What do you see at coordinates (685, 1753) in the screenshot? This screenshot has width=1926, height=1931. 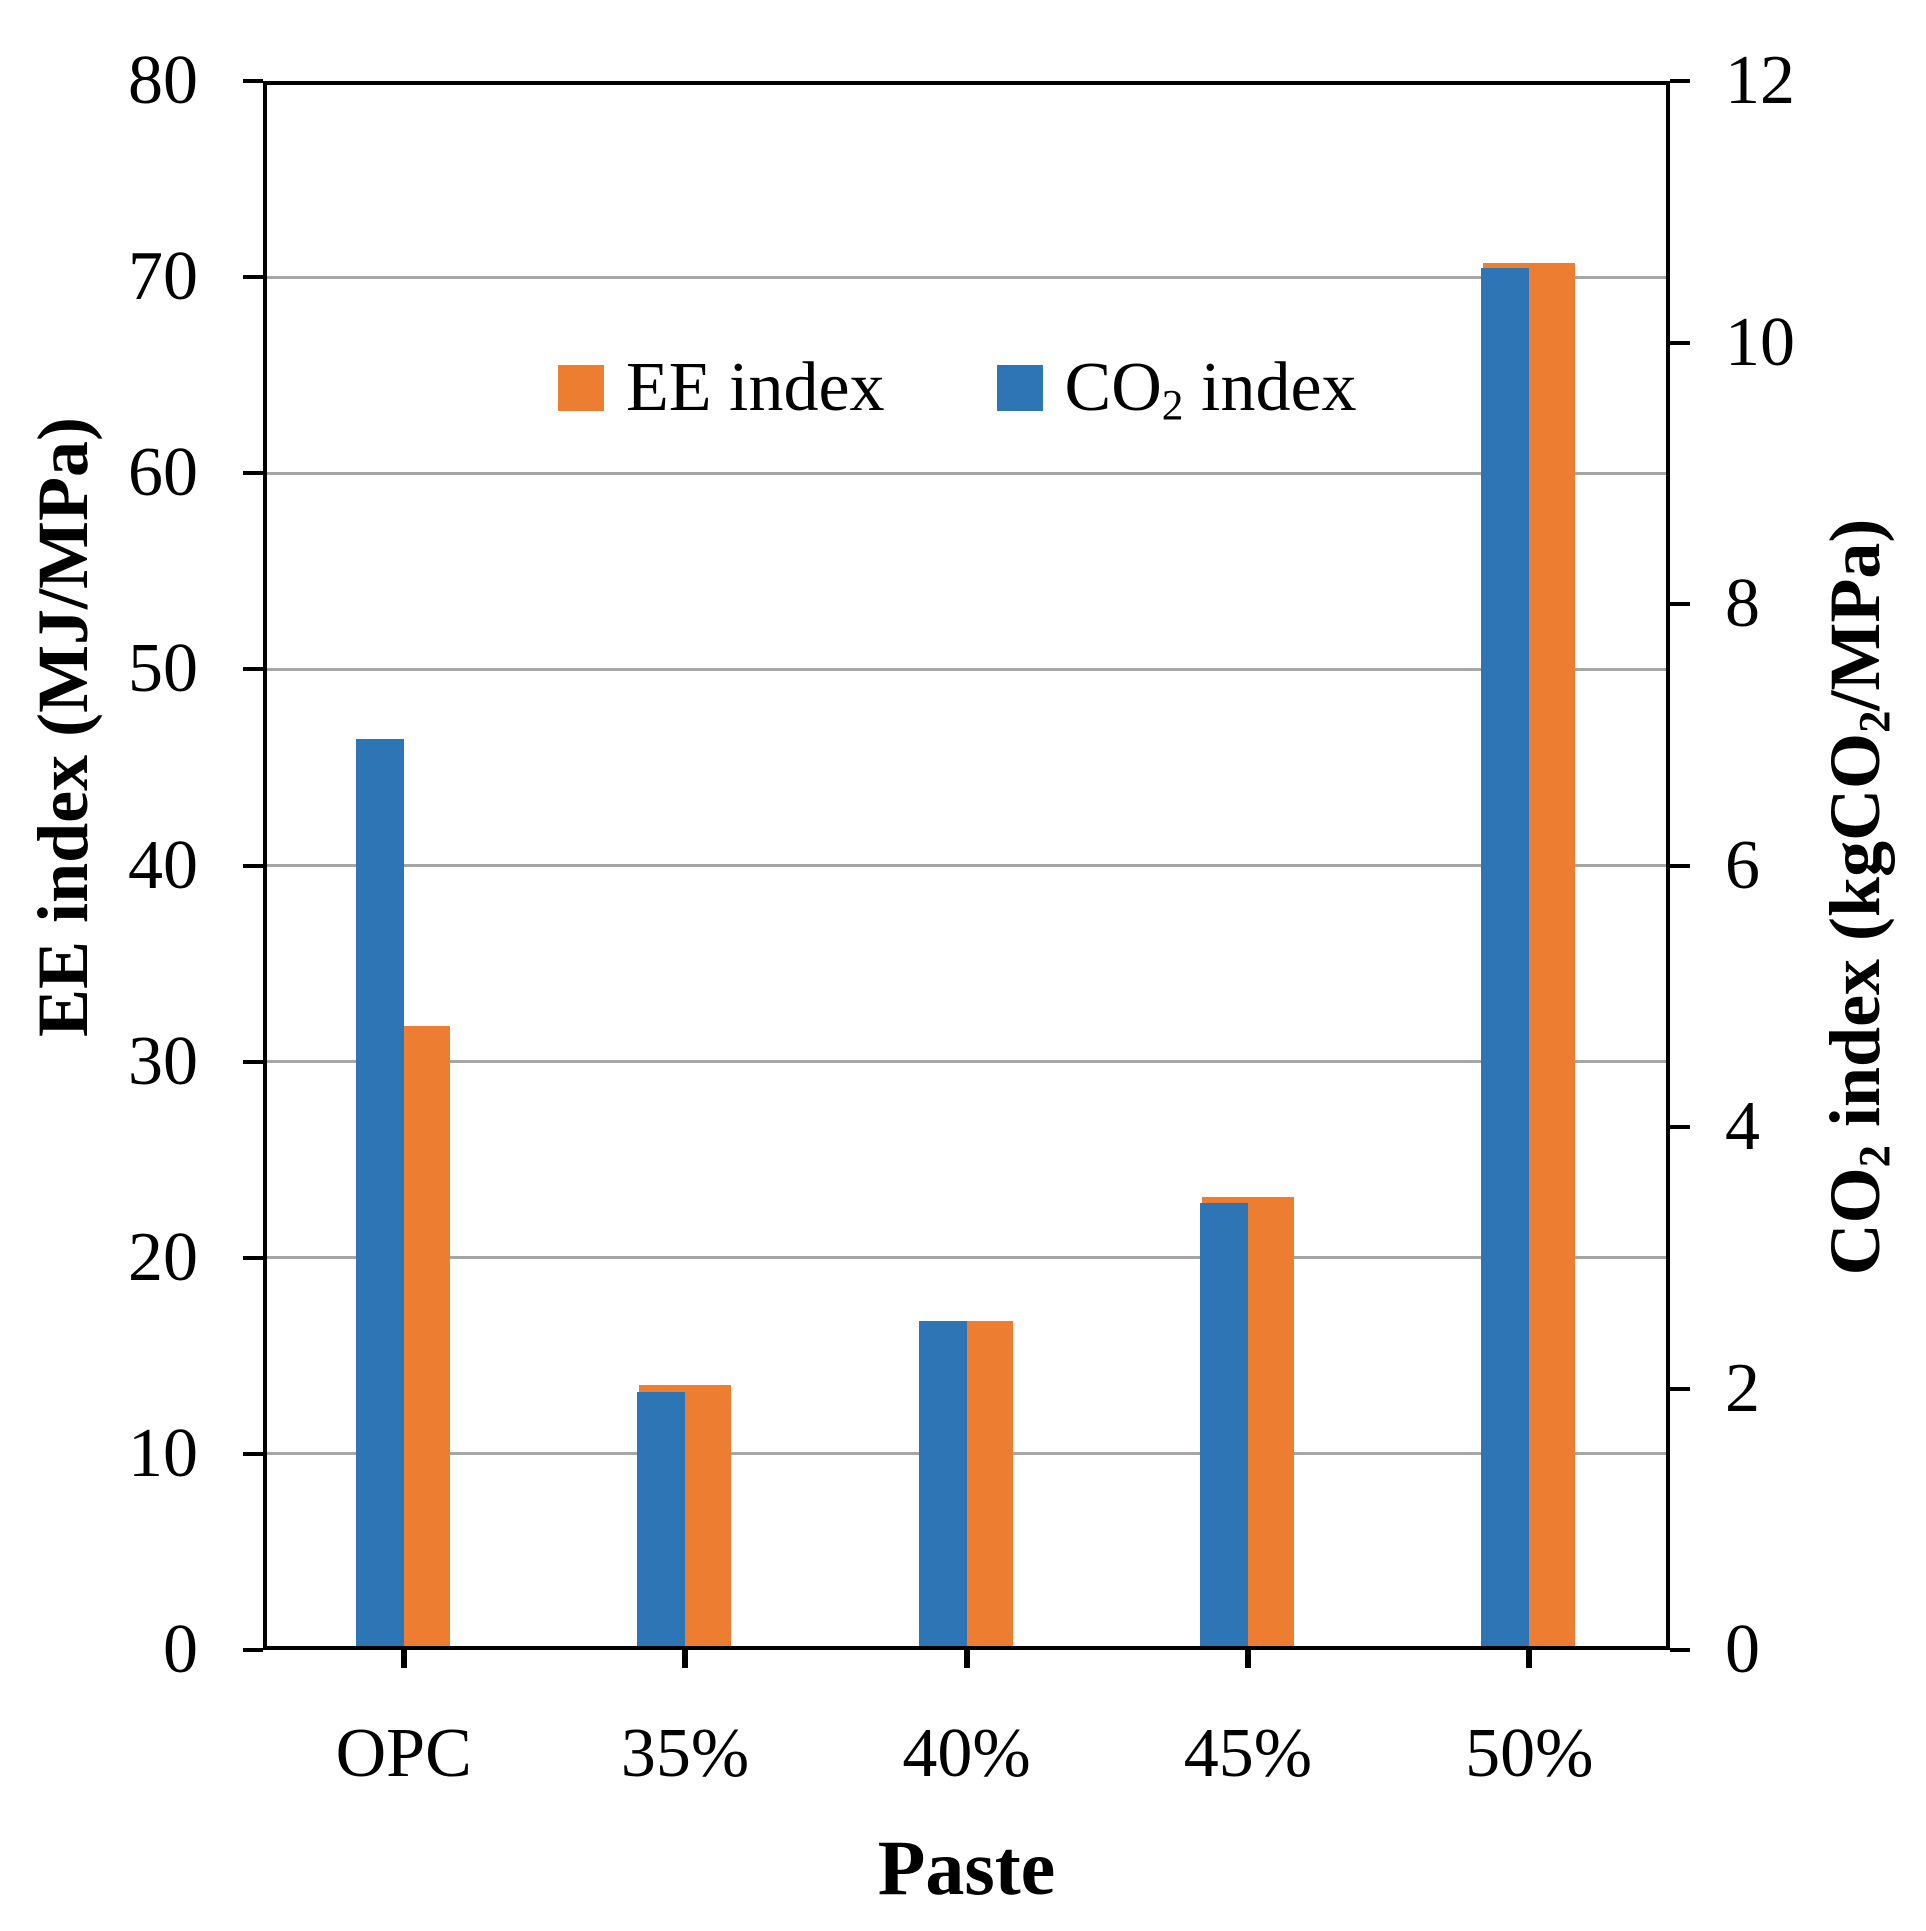 I see `x-axis-tick-label: 35%` at bounding box center [685, 1753].